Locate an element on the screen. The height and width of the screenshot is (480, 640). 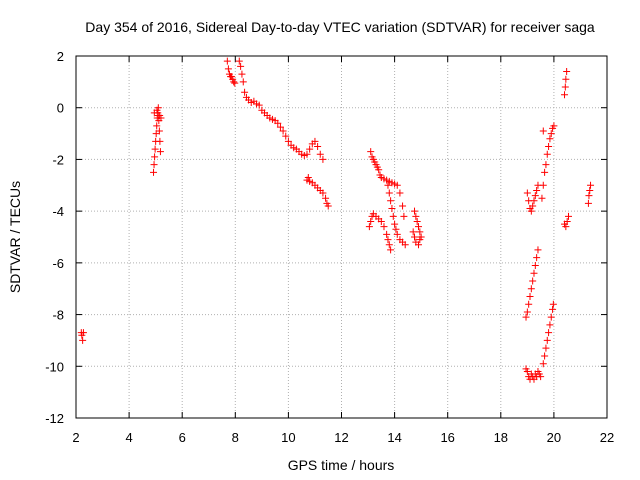
y-tick-label: -4 is located at coordinates (58, 211).